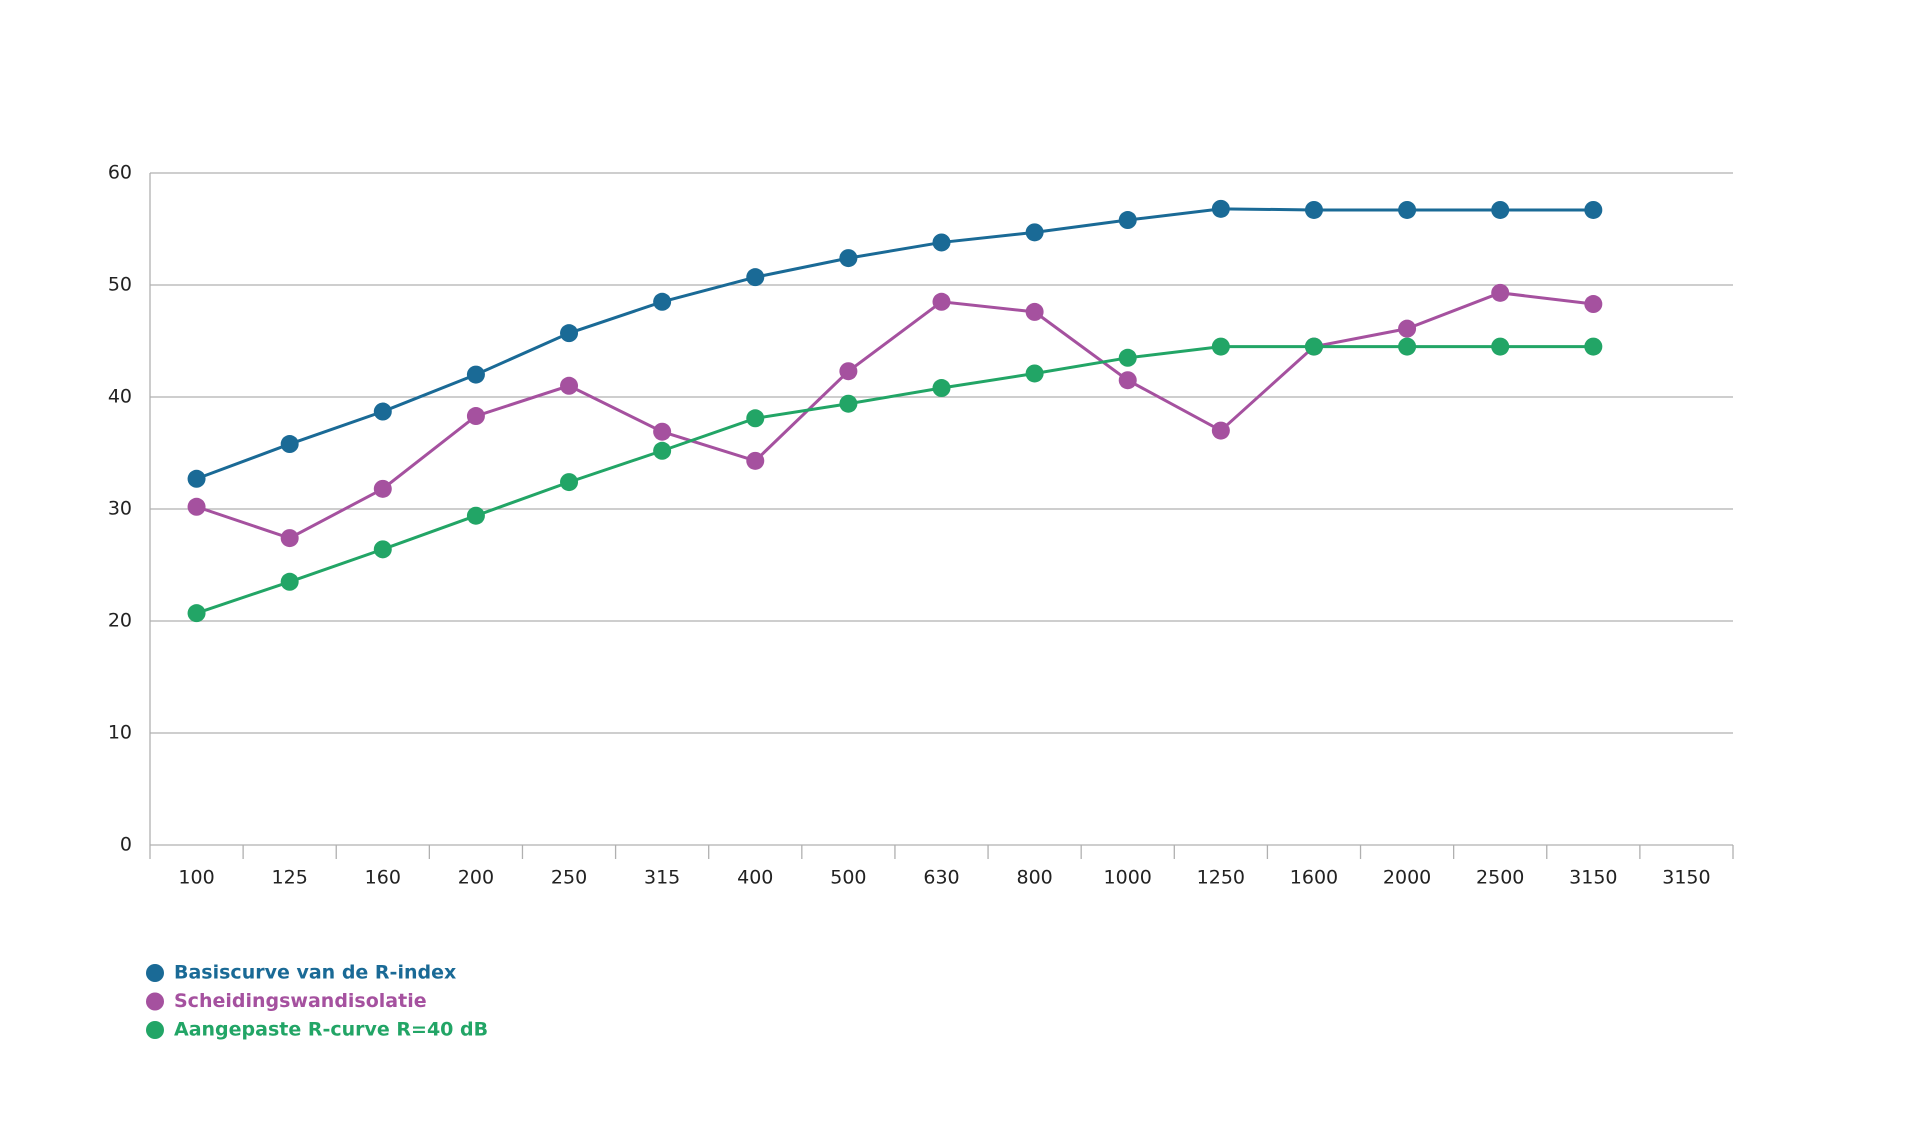  Describe the element at coordinates (476, 878) in the screenshot. I see `x-tick-label: 200` at that location.